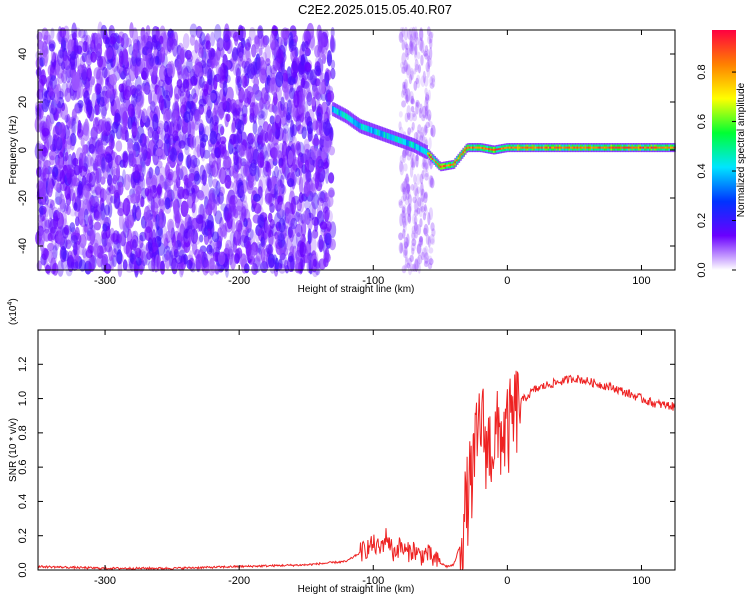 This screenshot has height=600, width=750. What do you see at coordinates (23, 246) in the screenshot?
I see `y-tick-label: -40` at bounding box center [23, 246].